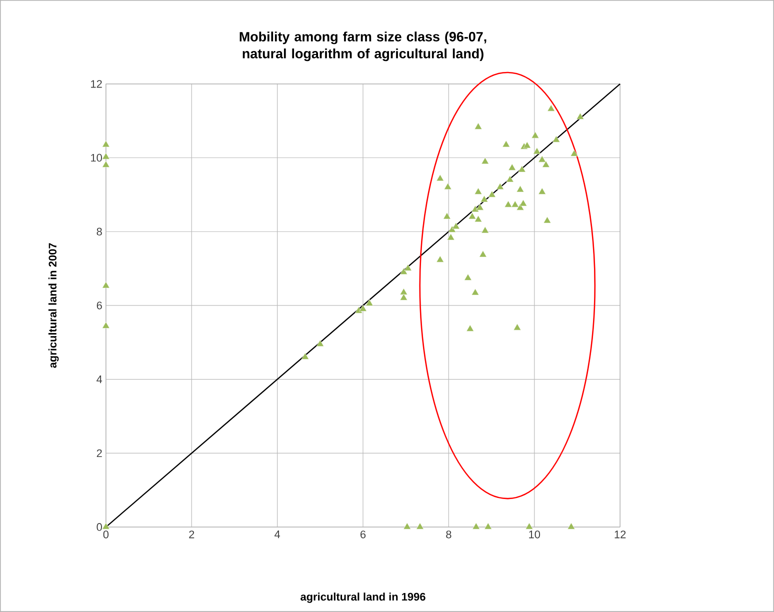  Describe the element at coordinates (99, 232) in the screenshot. I see `y-tick-label: 8` at that location.